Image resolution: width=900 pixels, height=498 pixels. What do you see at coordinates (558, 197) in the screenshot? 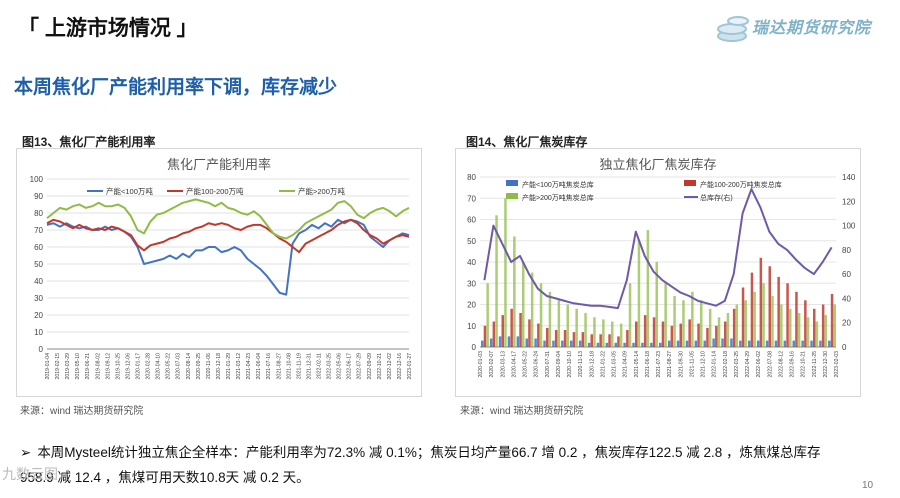
I see `legend-label: 产能>200万吨焦炭总库` at bounding box center [558, 197].